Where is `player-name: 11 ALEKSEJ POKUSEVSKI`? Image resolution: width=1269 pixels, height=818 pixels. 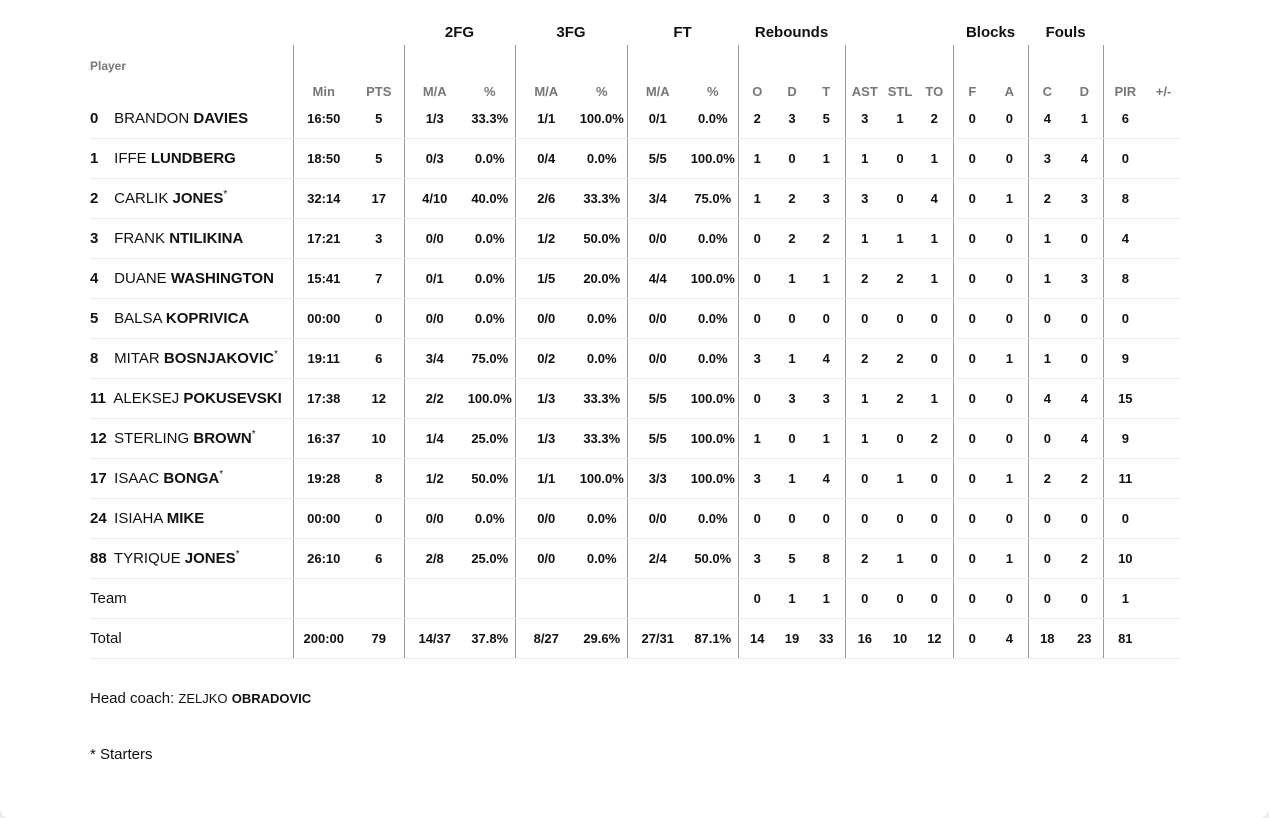
player-name: 11 ALEKSEJ POKUSEVSKI is located at coordinates (191, 398).